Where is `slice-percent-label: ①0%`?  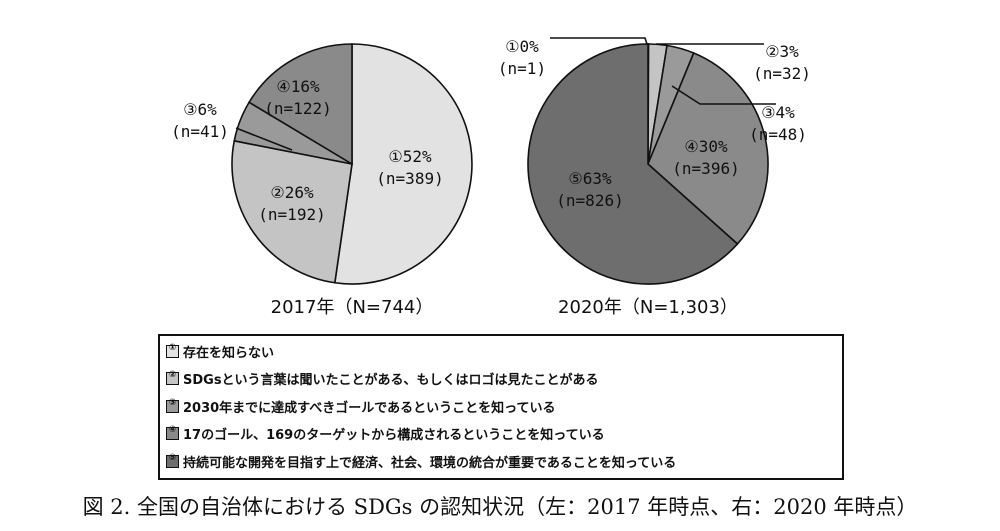
slice-percent-label: ①0% is located at coordinates (522, 46).